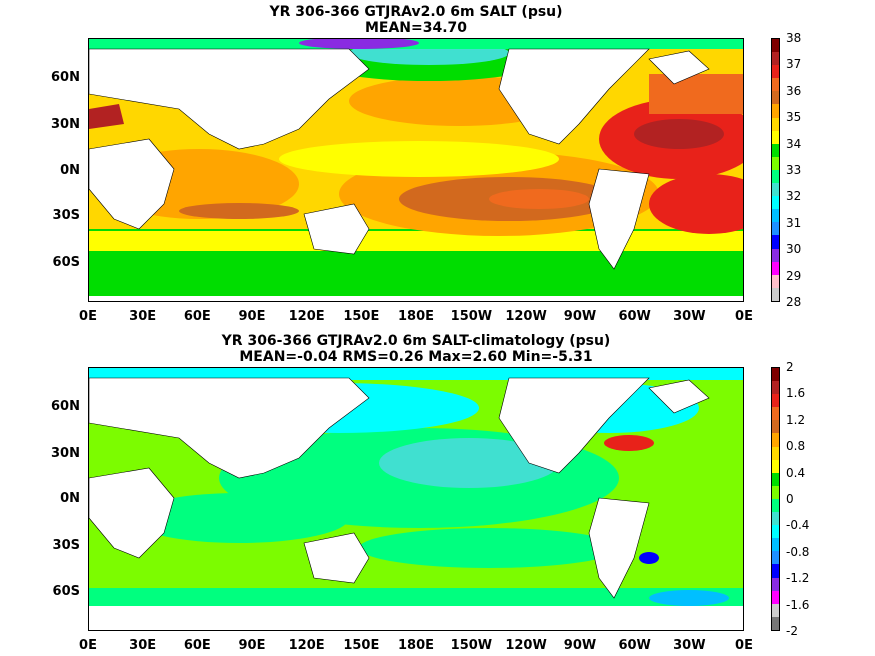  Describe the element at coordinates (796, 446) in the screenshot. I see `panel2-colorbar-label: 0.8` at that location.